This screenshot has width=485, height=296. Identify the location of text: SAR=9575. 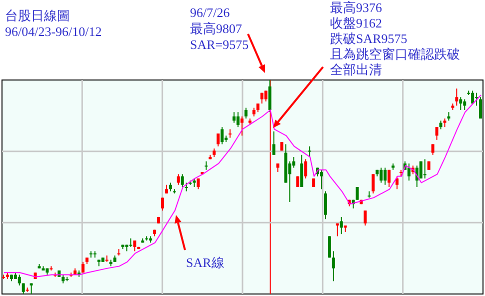
(219, 44).